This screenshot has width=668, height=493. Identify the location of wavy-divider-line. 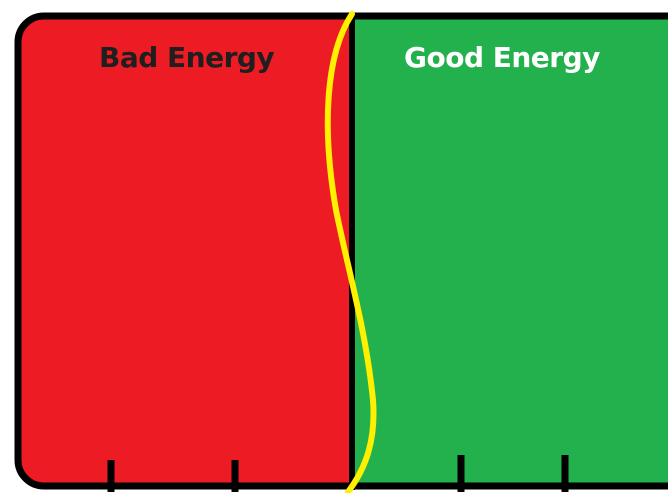
(350, 252).